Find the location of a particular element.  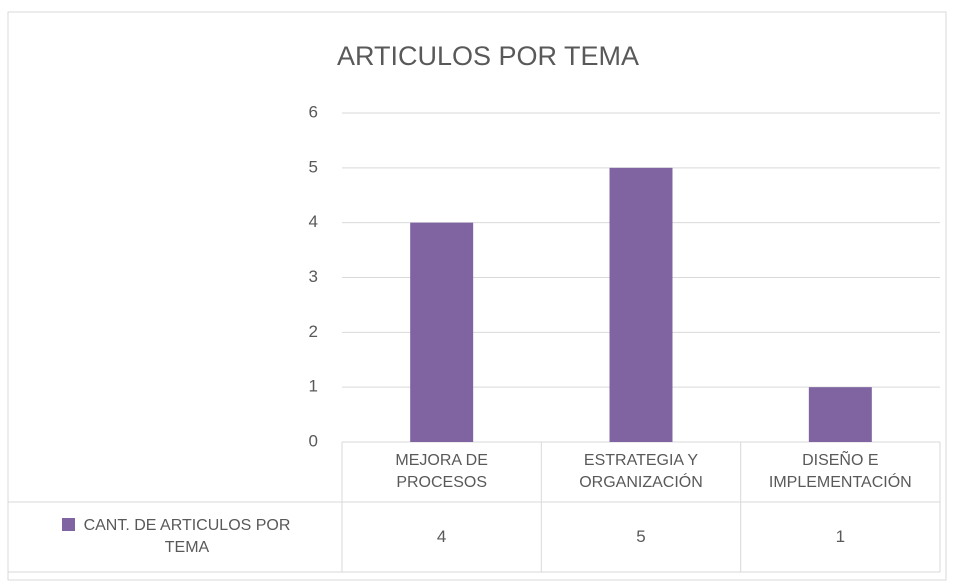

legend-marker is located at coordinates (68, 524).